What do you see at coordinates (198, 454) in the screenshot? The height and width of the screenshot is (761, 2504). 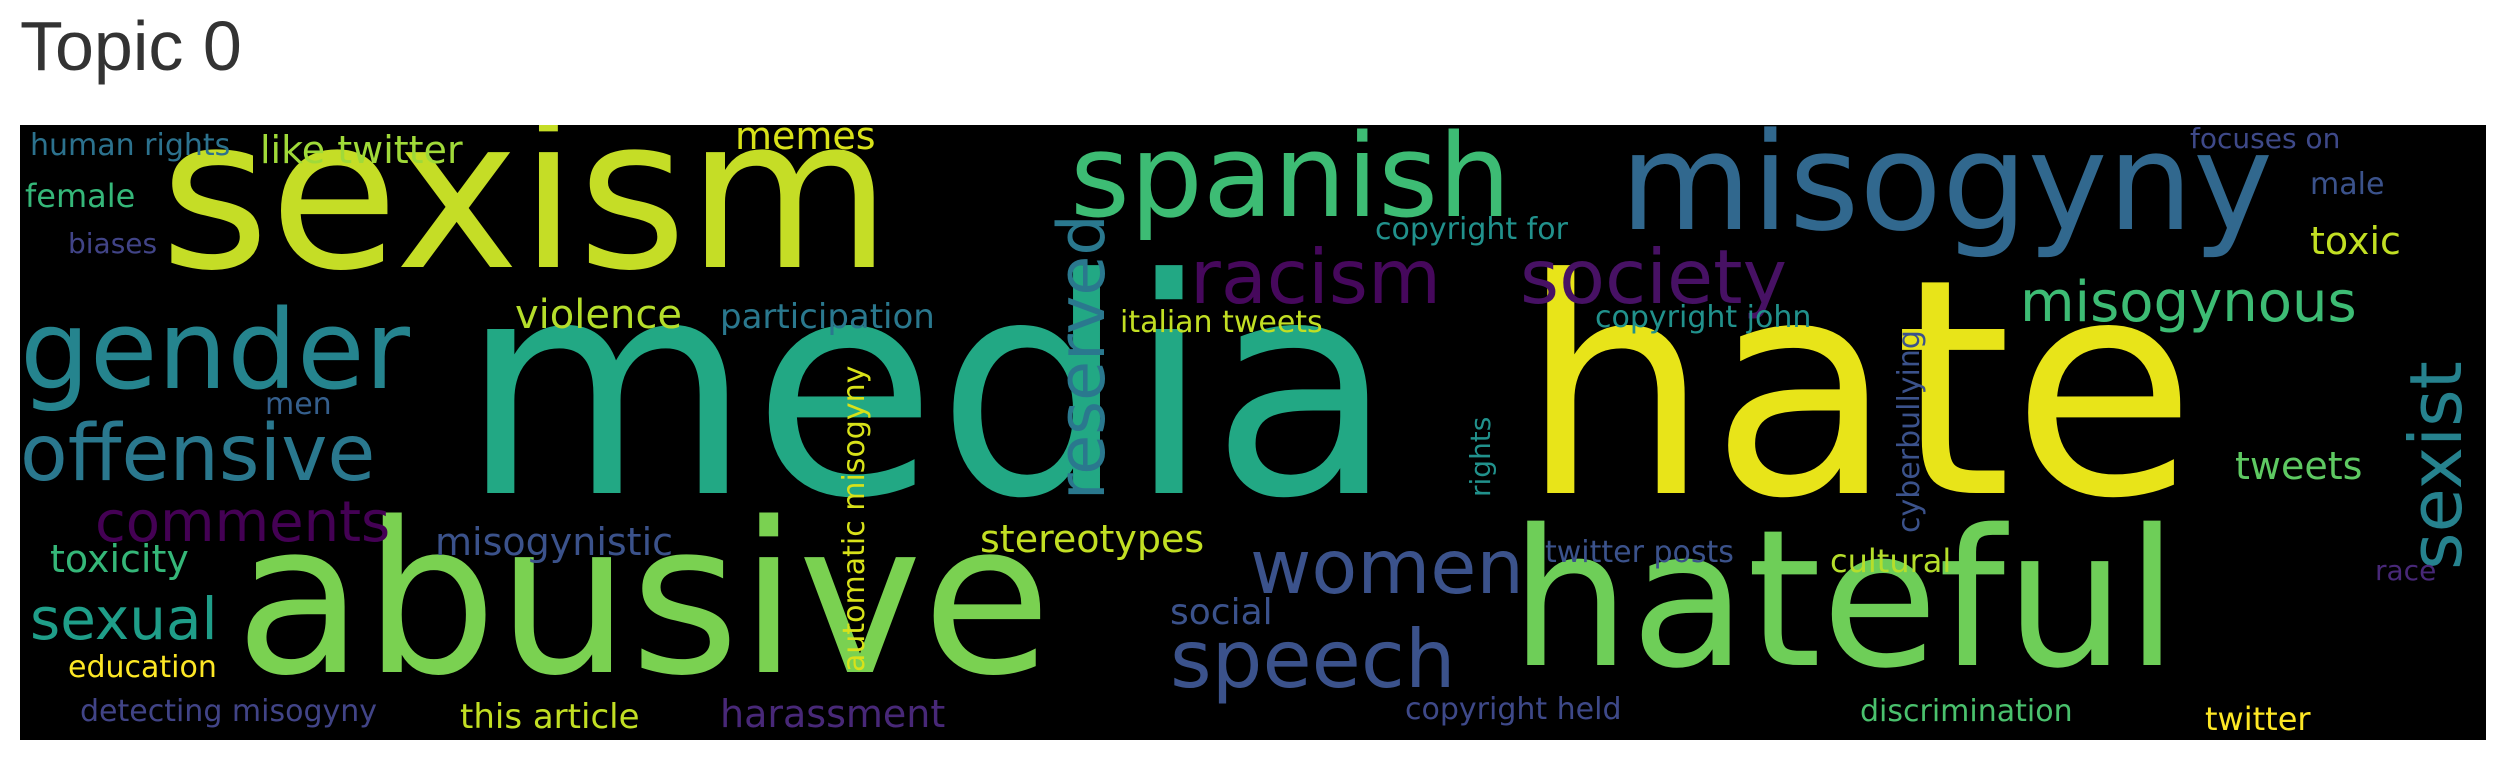 I see `word-offensive: offensive` at bounding box center [198, 454].